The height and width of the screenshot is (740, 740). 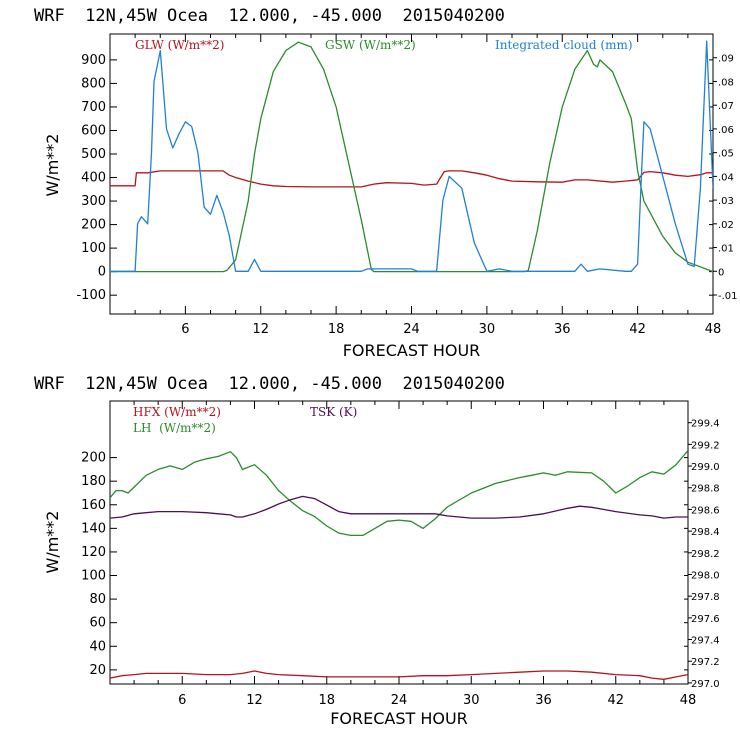 What do you see at coordinates (564, 45) in the screenshot?
I see `legend-entry-3: Integrated cloud (mm)` at bounding box center [564, 45].